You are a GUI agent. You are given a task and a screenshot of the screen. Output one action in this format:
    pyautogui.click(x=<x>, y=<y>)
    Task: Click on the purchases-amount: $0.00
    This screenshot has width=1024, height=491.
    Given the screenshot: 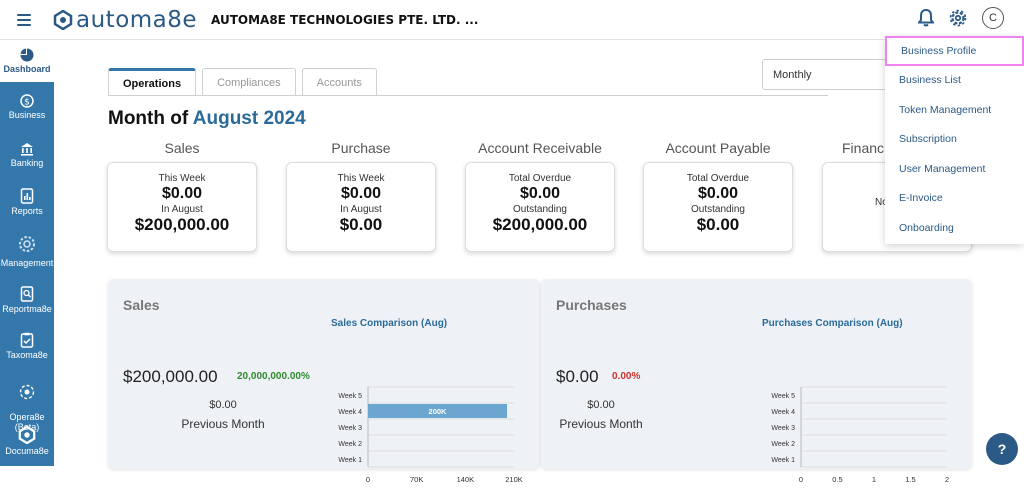 What is the action you would take?
    pyautogui.click(x=577, y=376)
    